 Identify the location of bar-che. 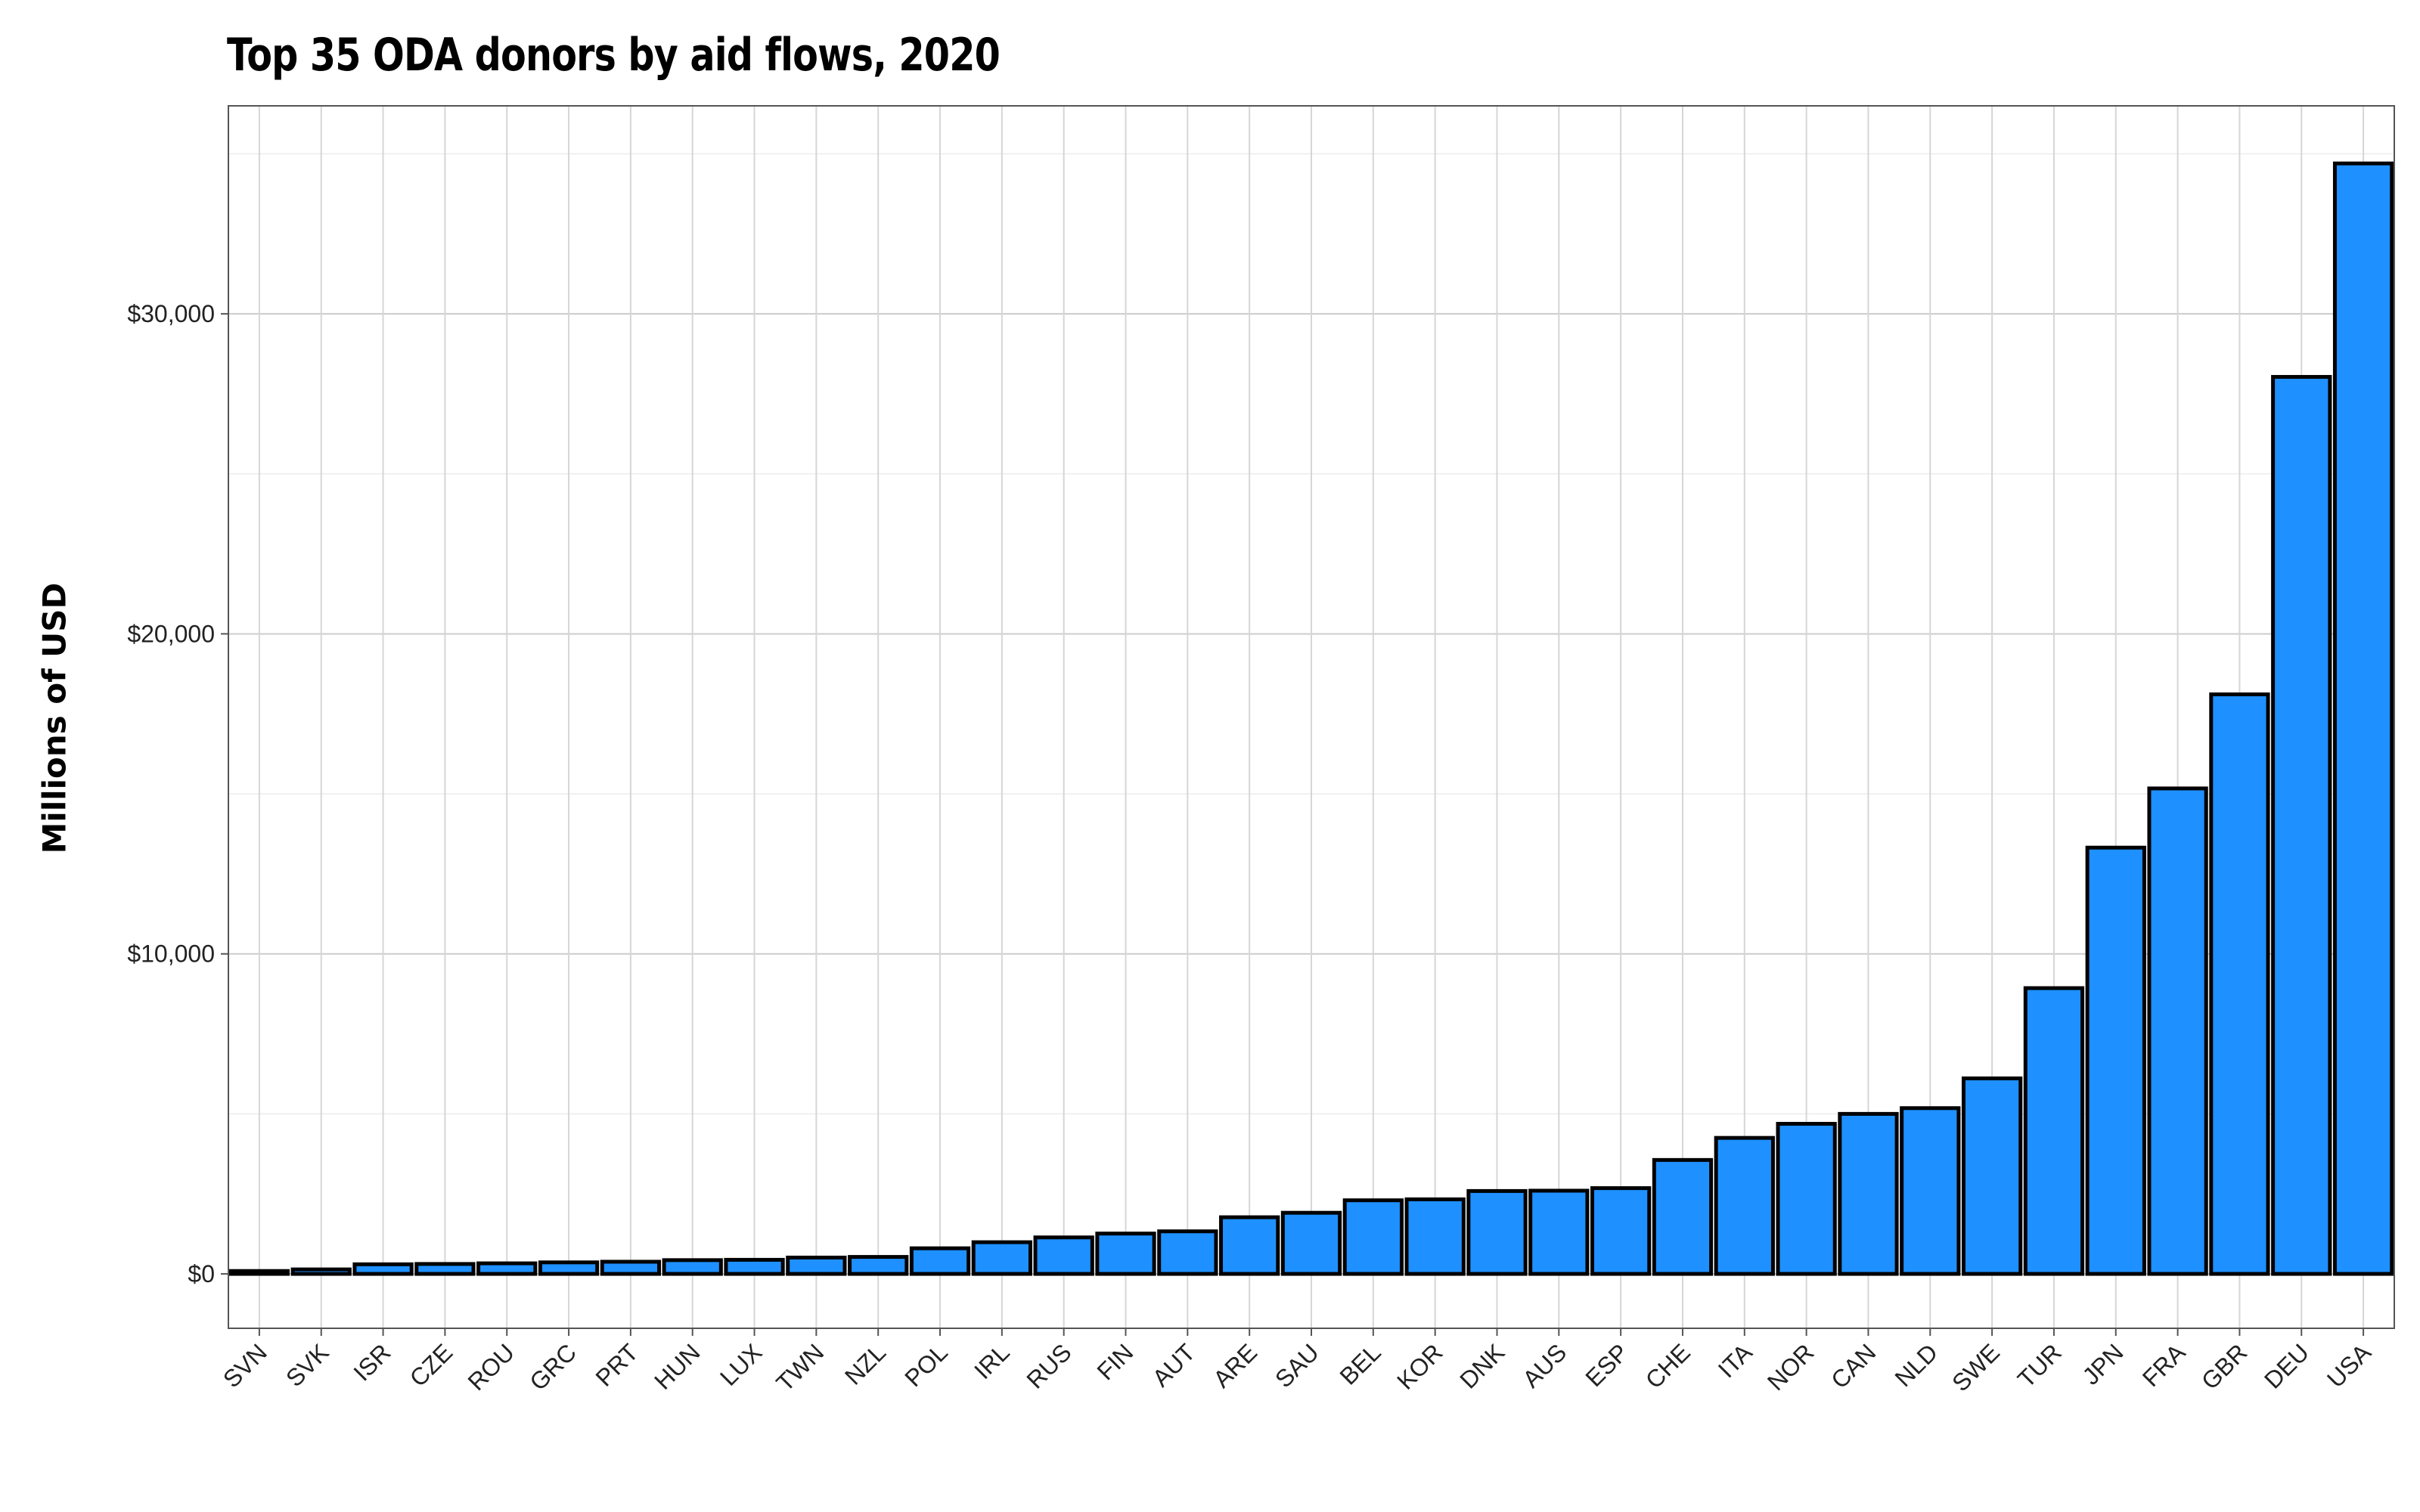
(1683, 1216).